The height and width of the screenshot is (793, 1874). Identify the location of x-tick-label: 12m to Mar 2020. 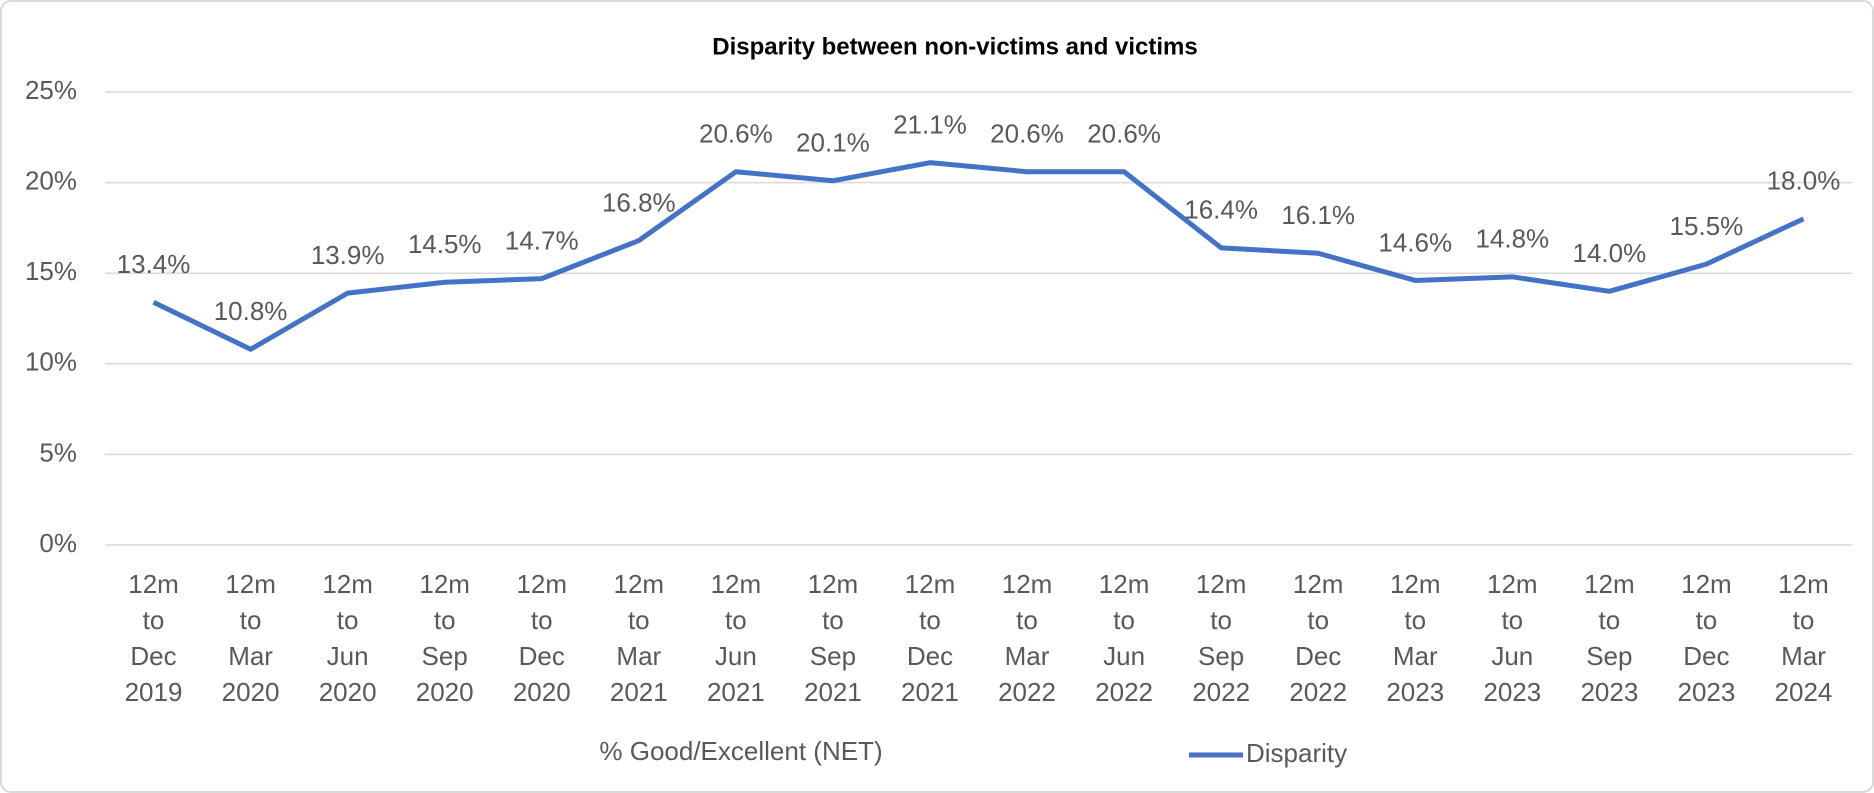
(251, 638).